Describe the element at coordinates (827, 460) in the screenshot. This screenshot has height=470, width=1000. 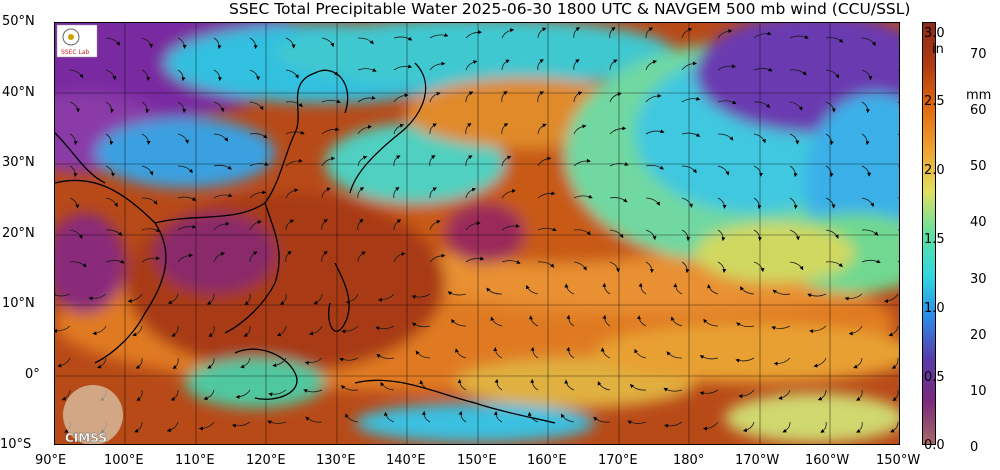
I see `lon-label: 160°W` at that location.